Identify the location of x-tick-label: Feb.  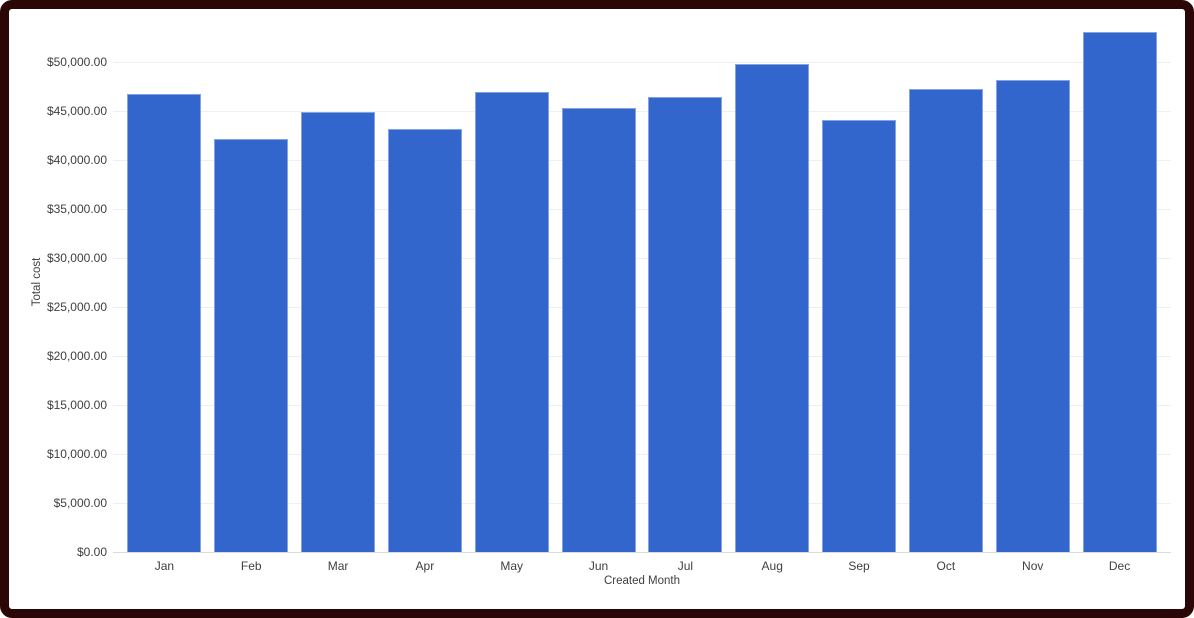
(251, 566).